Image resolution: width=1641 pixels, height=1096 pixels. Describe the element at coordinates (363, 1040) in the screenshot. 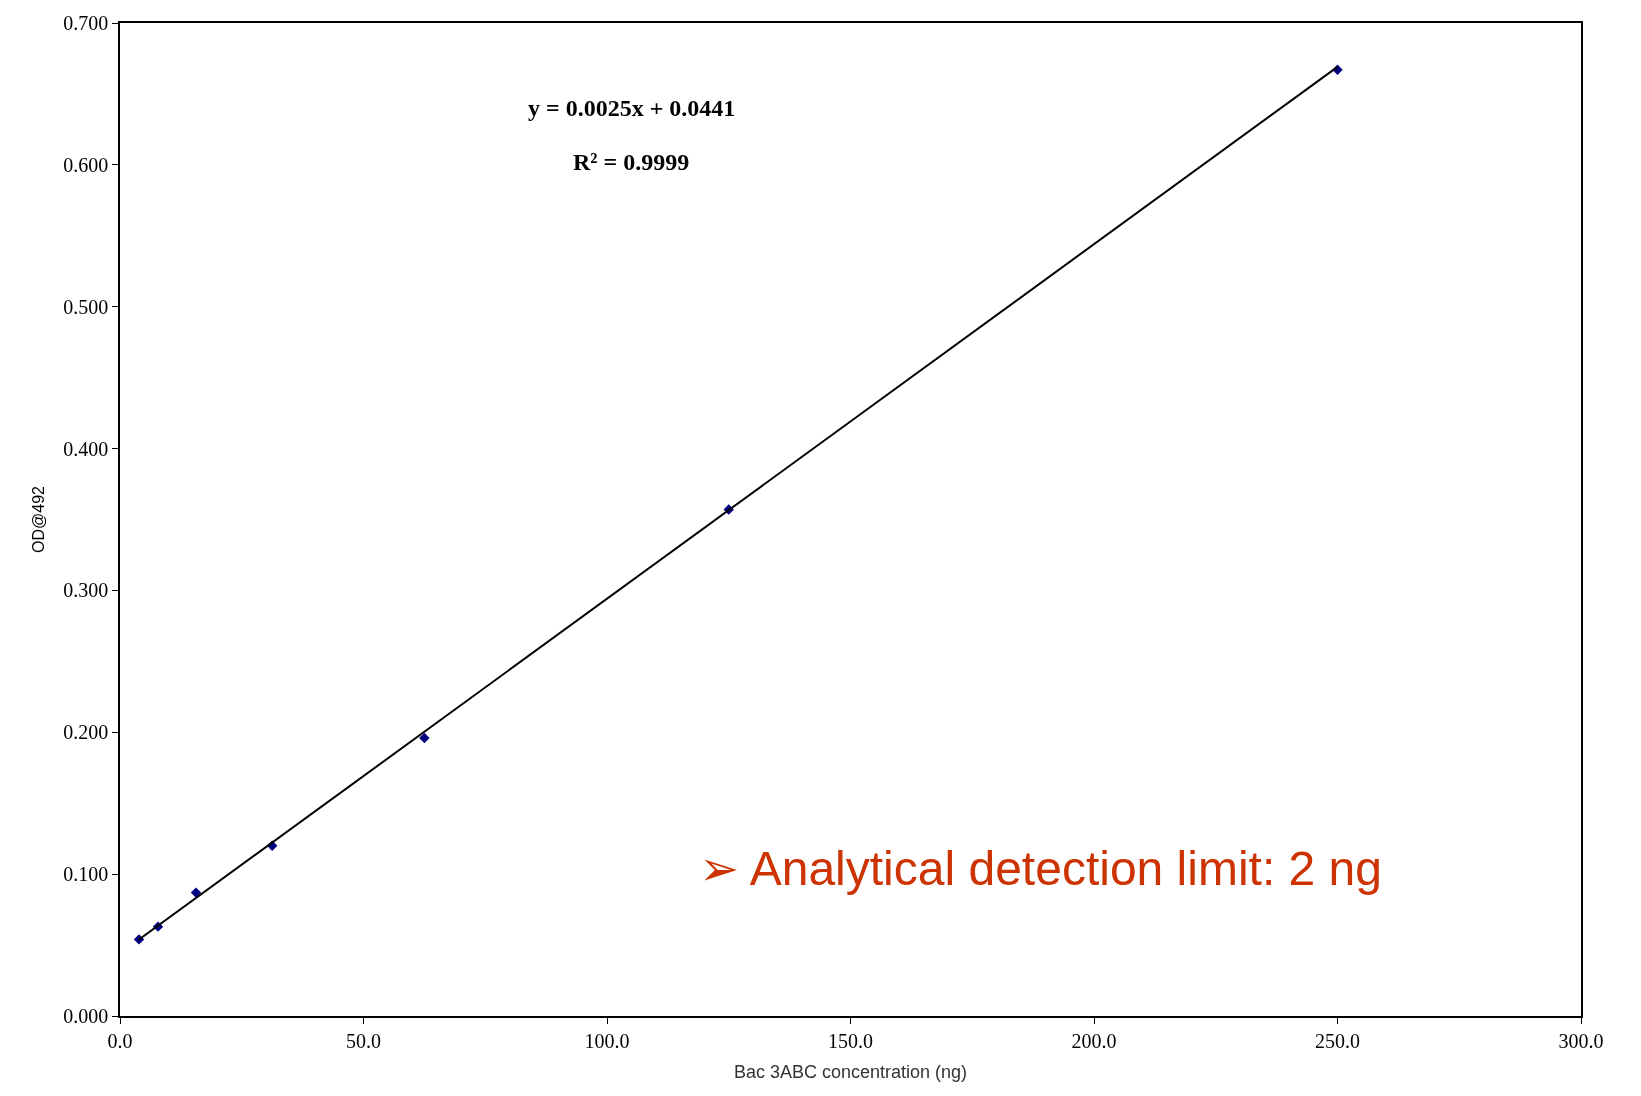

I see `x-tick-label: 50.0` at that location.